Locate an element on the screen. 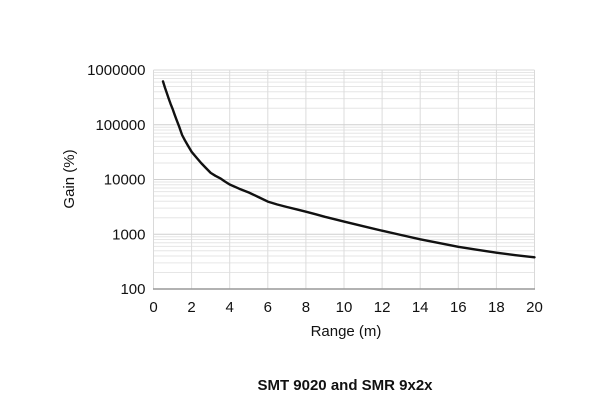  x-axis-tick-labels: 0 2 4 6 8 10 12 14 16 18 20 is located at coordinates (346, 307).